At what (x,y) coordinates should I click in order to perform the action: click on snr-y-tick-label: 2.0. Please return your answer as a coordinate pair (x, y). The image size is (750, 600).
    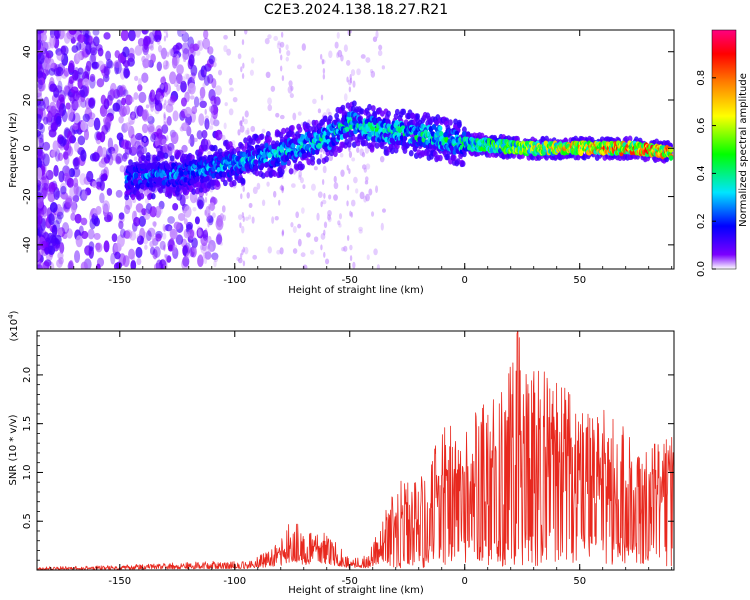
    Looking at the image, I should click on (27, 375).